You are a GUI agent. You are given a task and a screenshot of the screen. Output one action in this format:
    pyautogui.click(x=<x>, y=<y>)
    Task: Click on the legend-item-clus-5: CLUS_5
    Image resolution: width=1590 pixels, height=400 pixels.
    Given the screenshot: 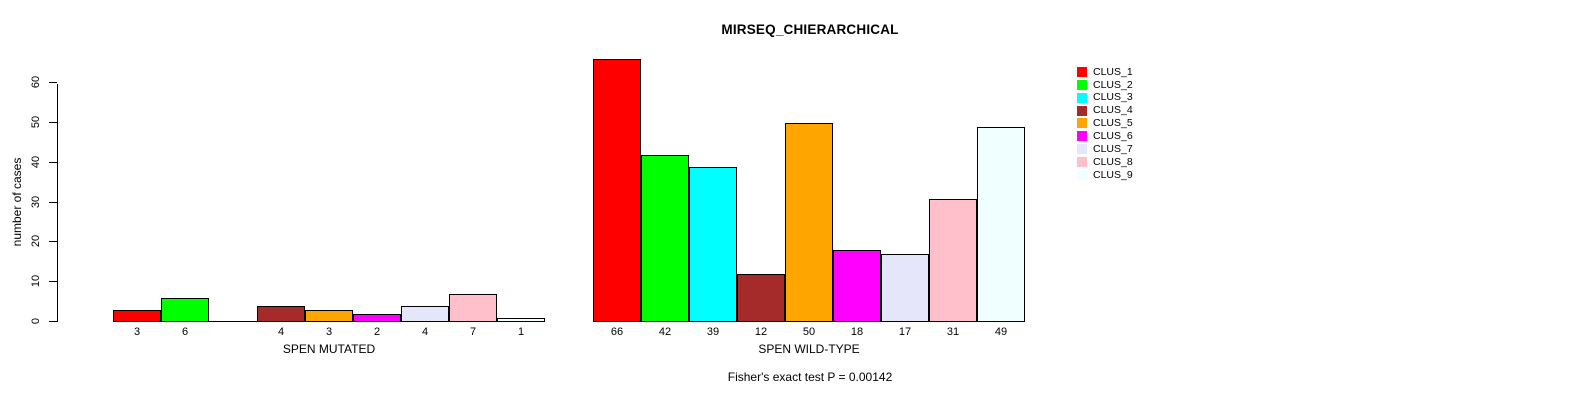 What is the action you would take?
    pyautogui.click(x=1105, y=123)
    